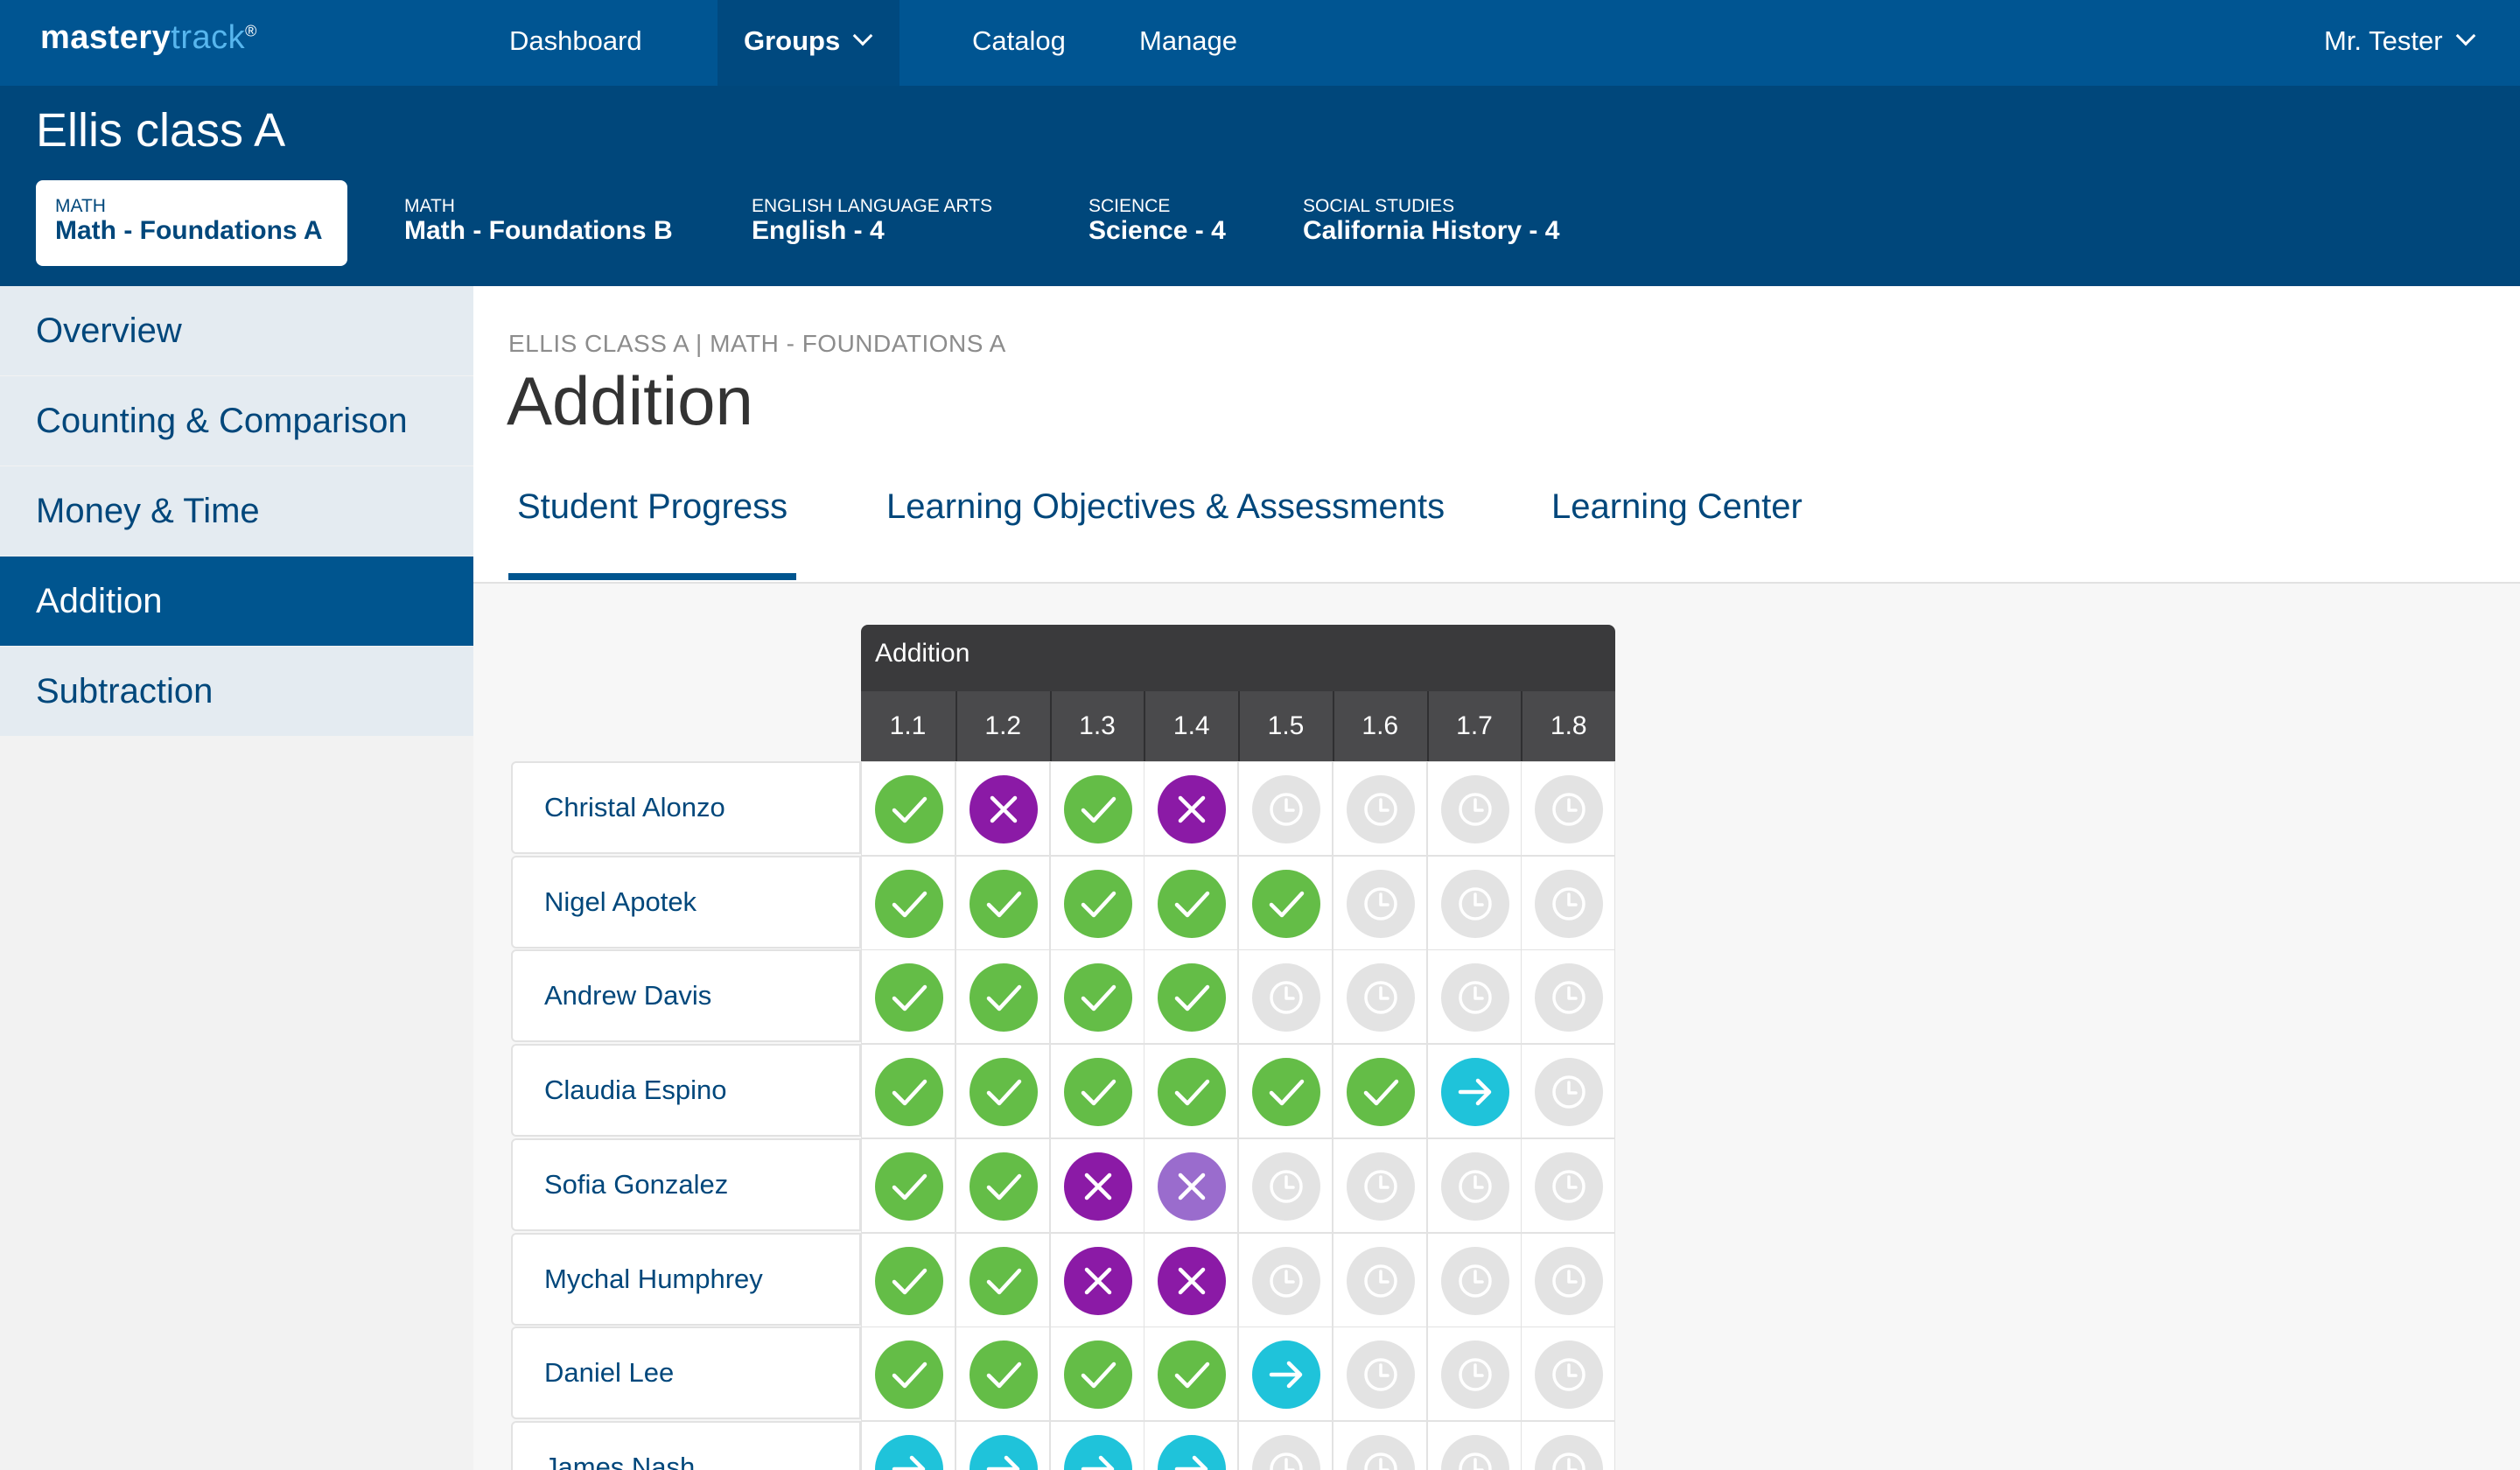 This screenshot has width=2520, height=1470. I want to click on student-name: Nigel Apotek, so click(686, 901).